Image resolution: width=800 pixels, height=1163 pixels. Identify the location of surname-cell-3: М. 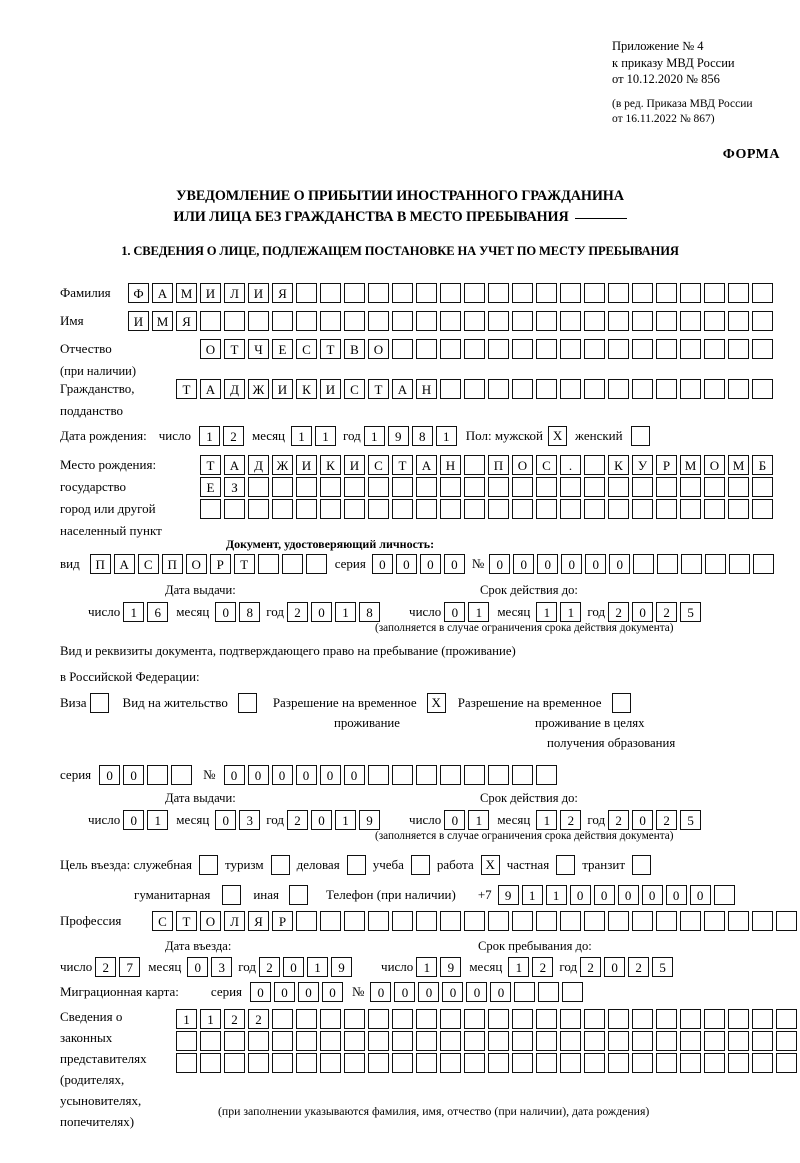
(186, 293).